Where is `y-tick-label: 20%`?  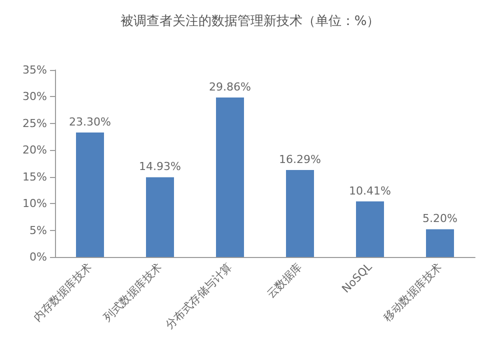
y-tick-label: 20% is located at coordinates (34, 150).